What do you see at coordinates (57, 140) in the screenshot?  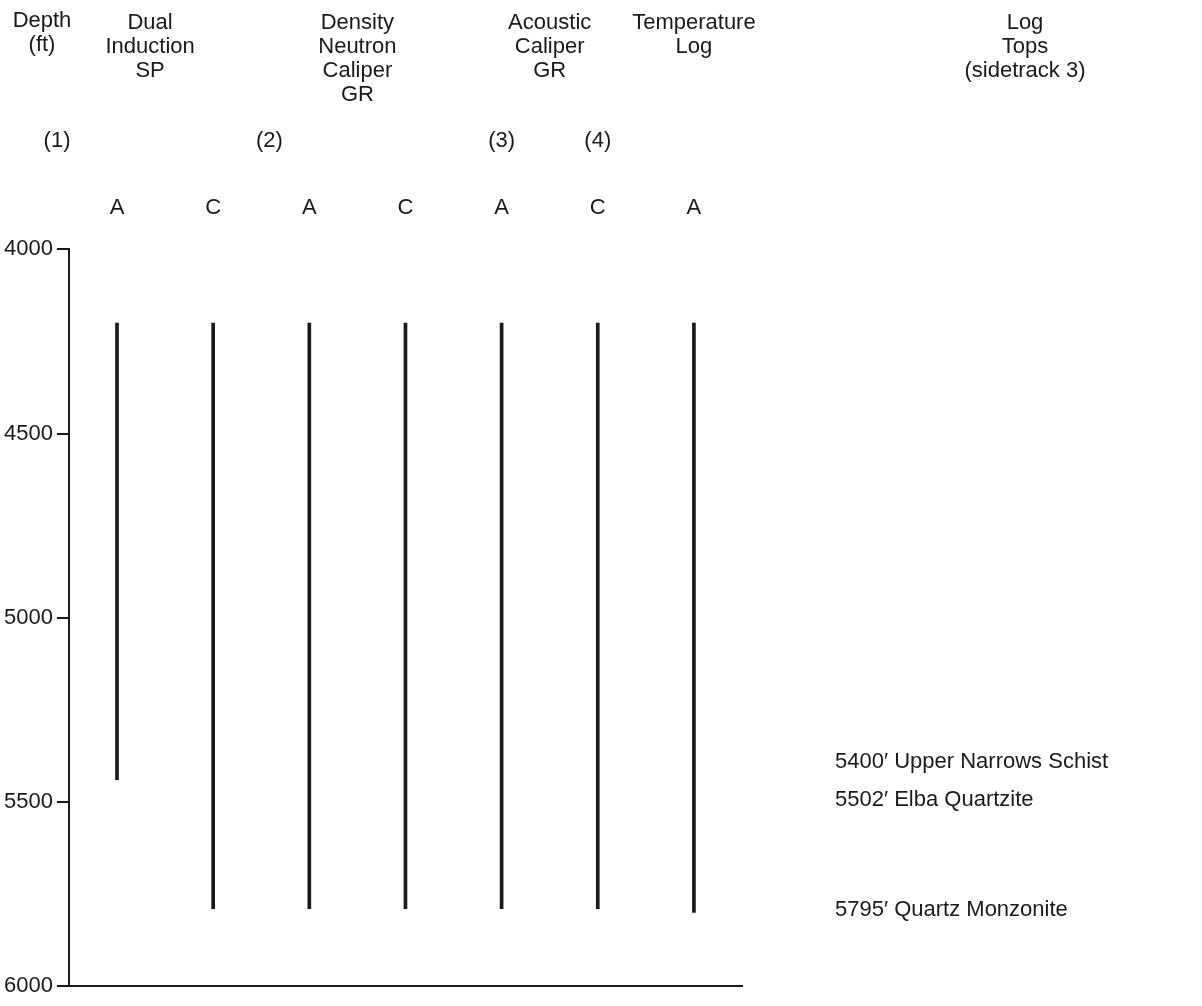 I see `text: (1)` at bounding box center [57, 140].